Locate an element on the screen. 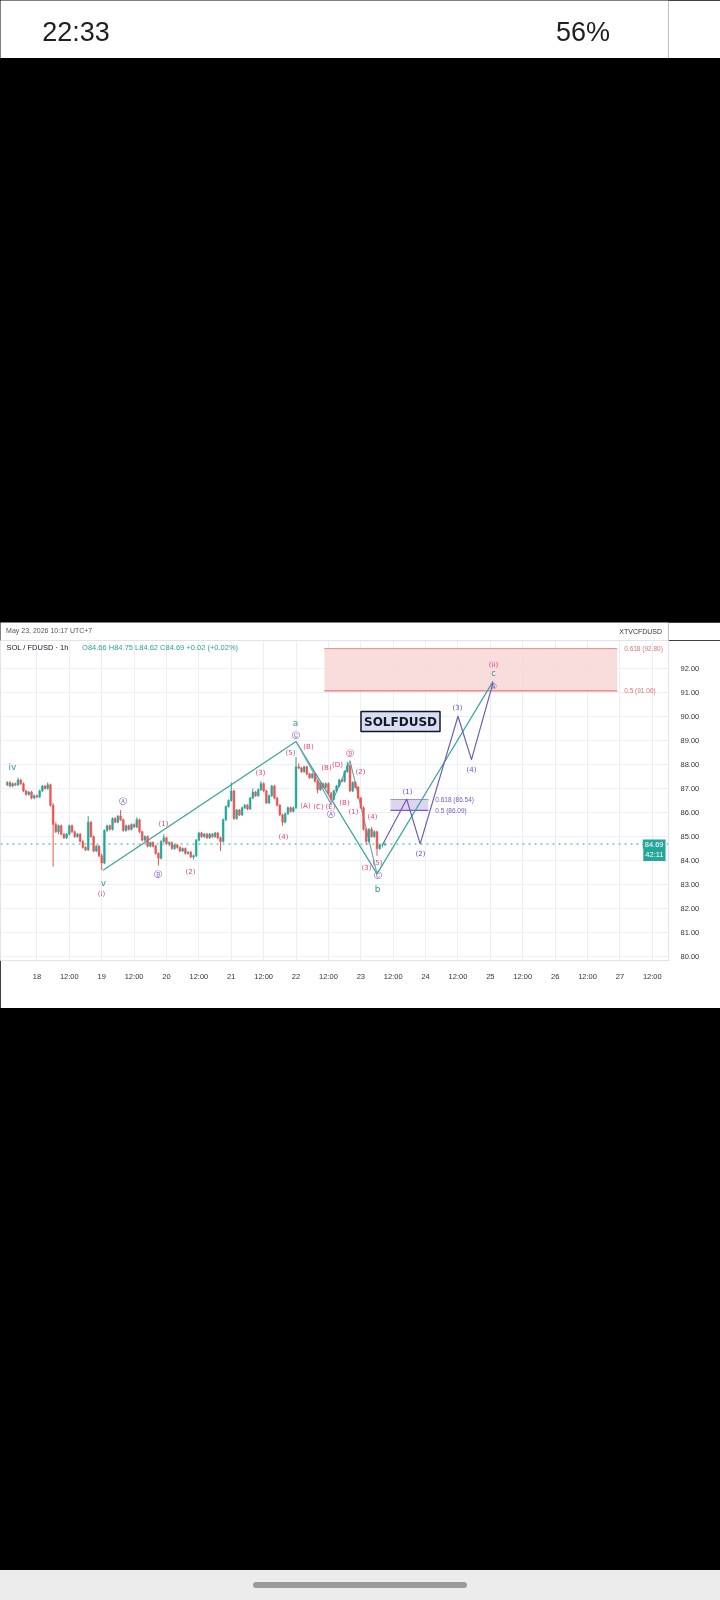 The width and height of the screenshot is (720, 1600). annotation: v is located at coordinates (103, 882).